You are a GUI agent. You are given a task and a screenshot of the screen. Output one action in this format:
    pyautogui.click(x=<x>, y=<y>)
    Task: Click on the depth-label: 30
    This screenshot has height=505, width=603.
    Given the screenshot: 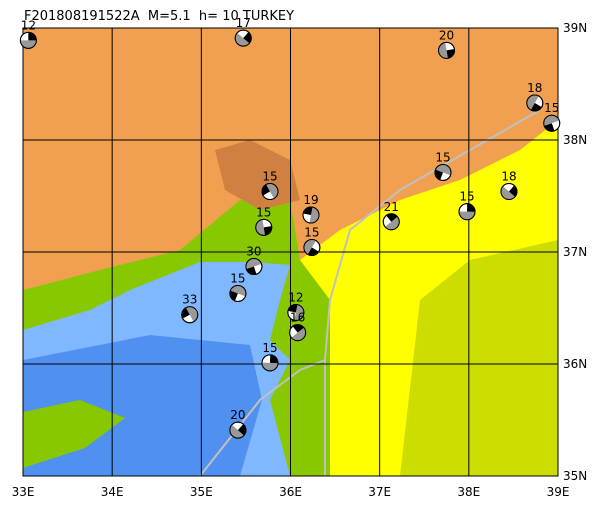 What is the action you would take?
    pyautogui.click(x=253, y=252)
    